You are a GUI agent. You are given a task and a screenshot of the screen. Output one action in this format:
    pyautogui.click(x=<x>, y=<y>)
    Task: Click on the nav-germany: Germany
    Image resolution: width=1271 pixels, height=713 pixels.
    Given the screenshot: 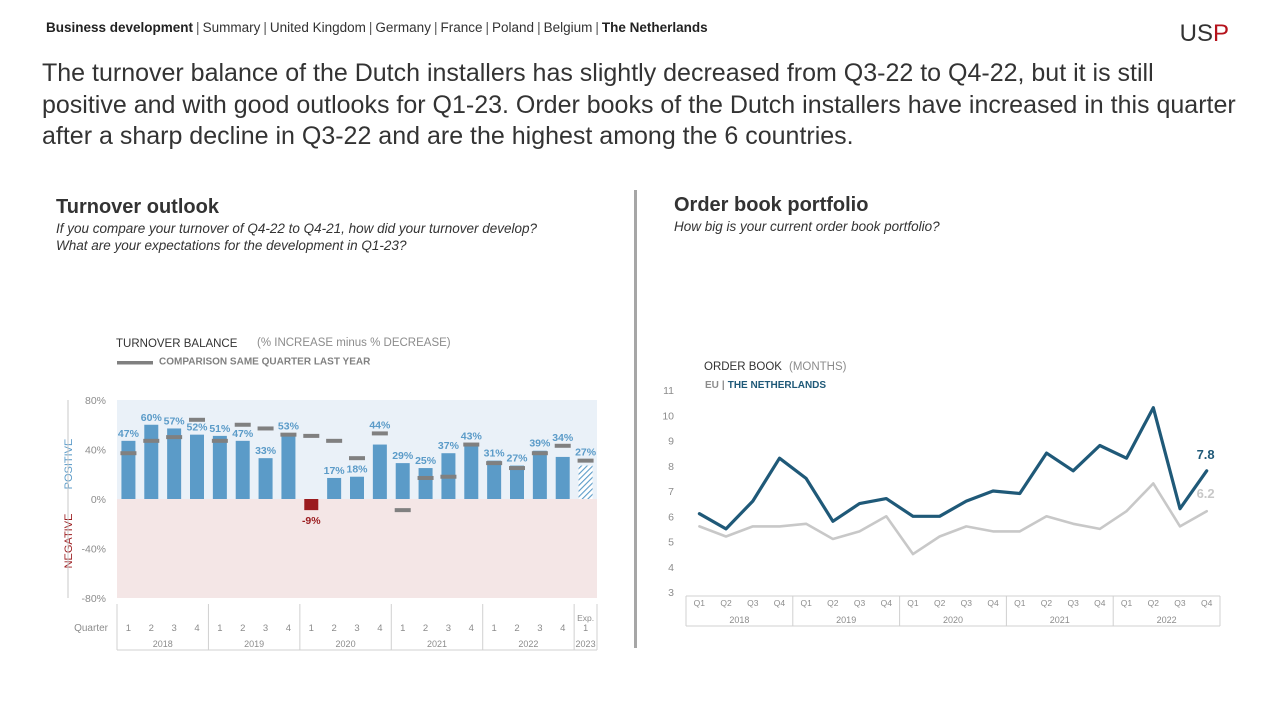 What is the action you would take?
    pyautogui.click(x=403, y=27)
    